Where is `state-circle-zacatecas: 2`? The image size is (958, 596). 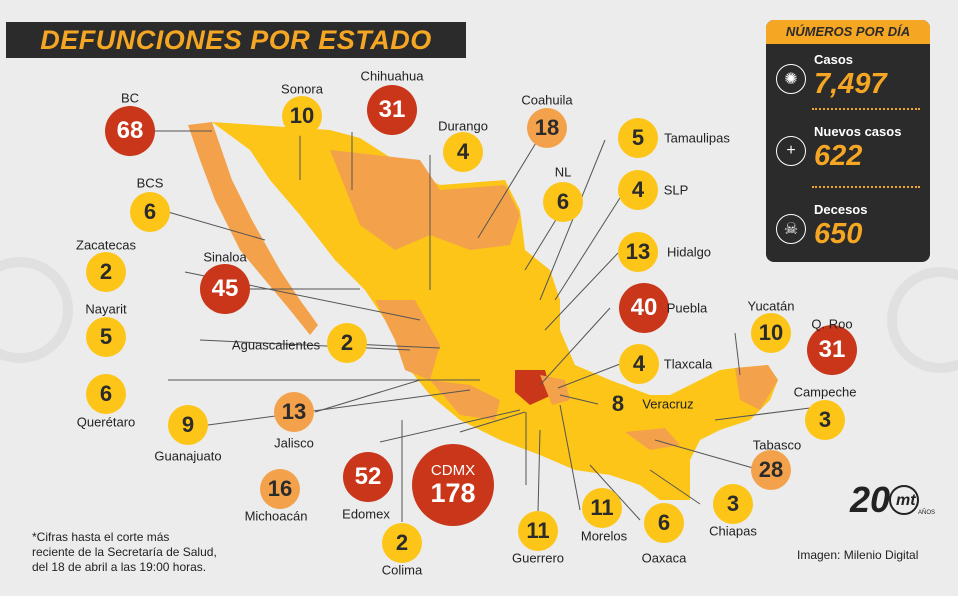 state-circle-zacatecas: 2 is located at coordinates (106, 272).